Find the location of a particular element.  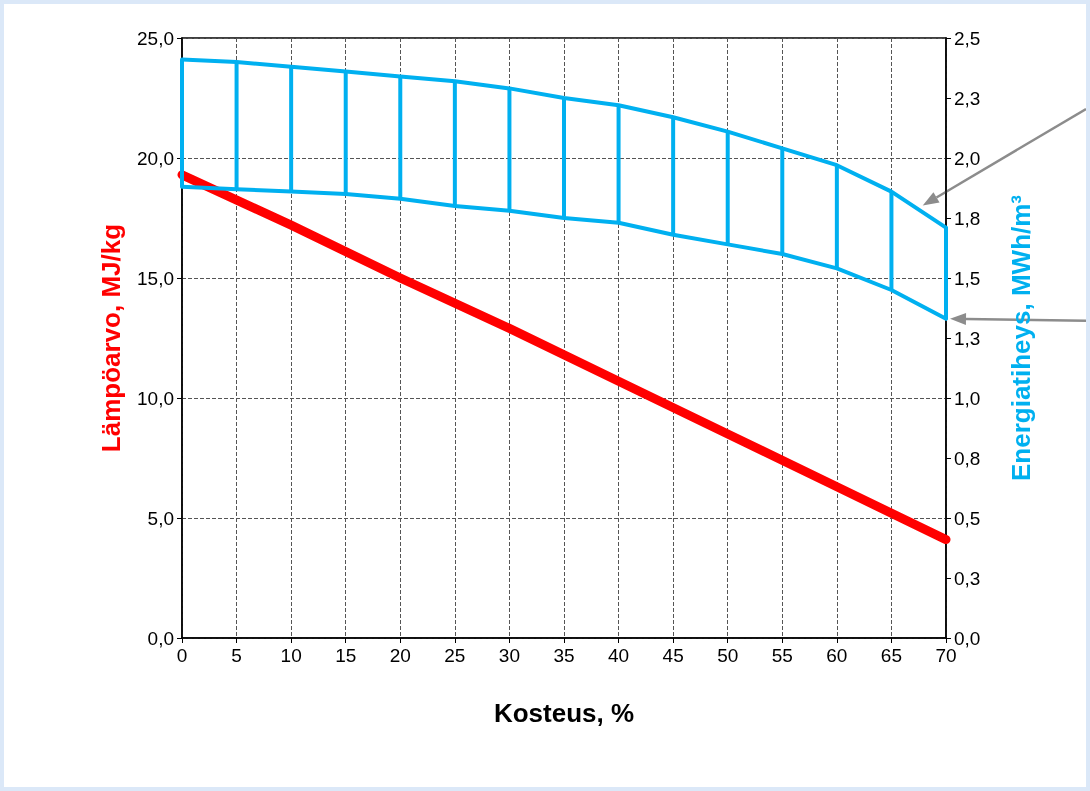

y2-tick-label: 1,0 is located at coordinates (967, 398).